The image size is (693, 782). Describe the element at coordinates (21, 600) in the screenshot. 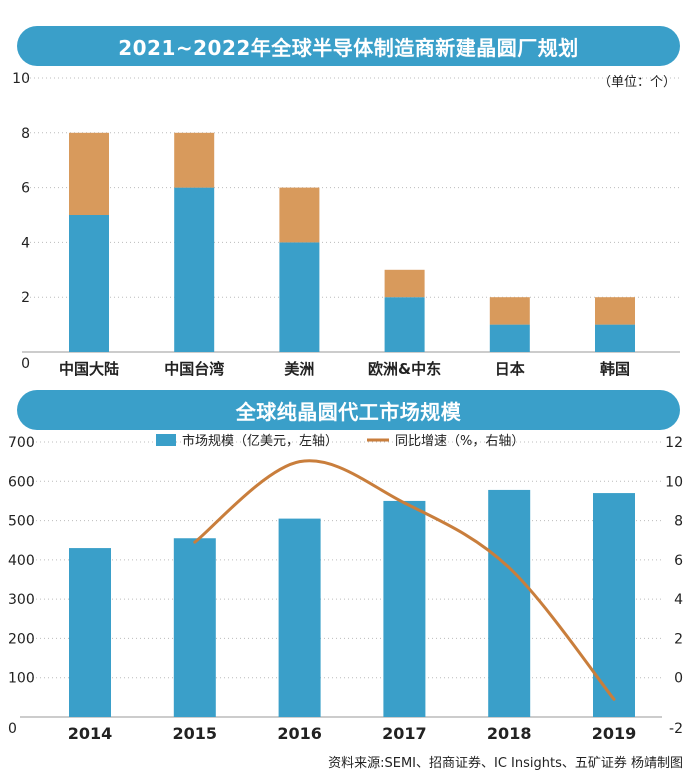

I see `y-left-tick-label: 300` at that location.